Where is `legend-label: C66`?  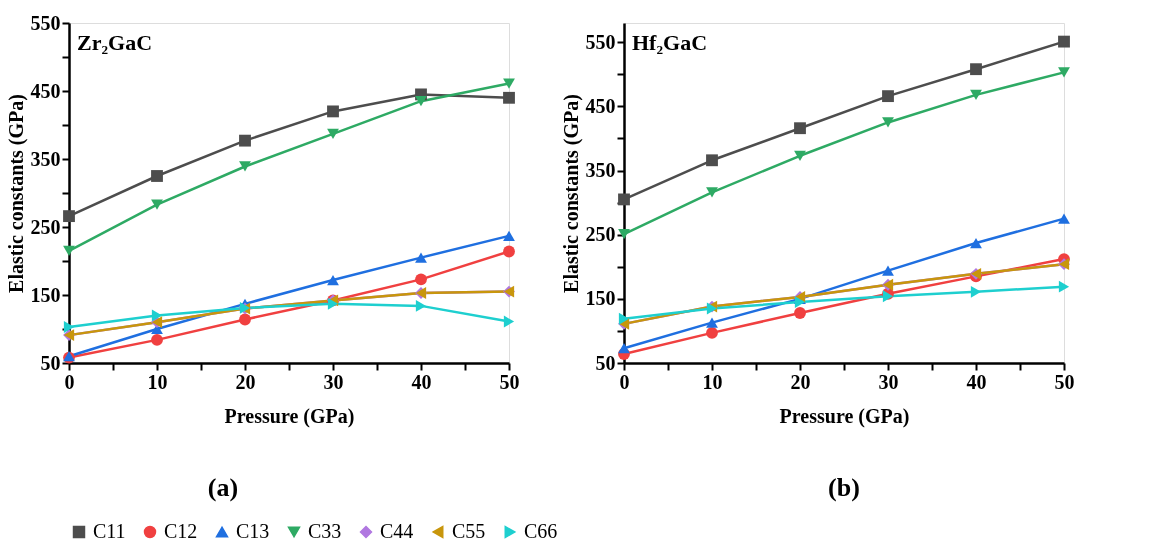
legend-label: C66 is located at coordinates (541, 531).